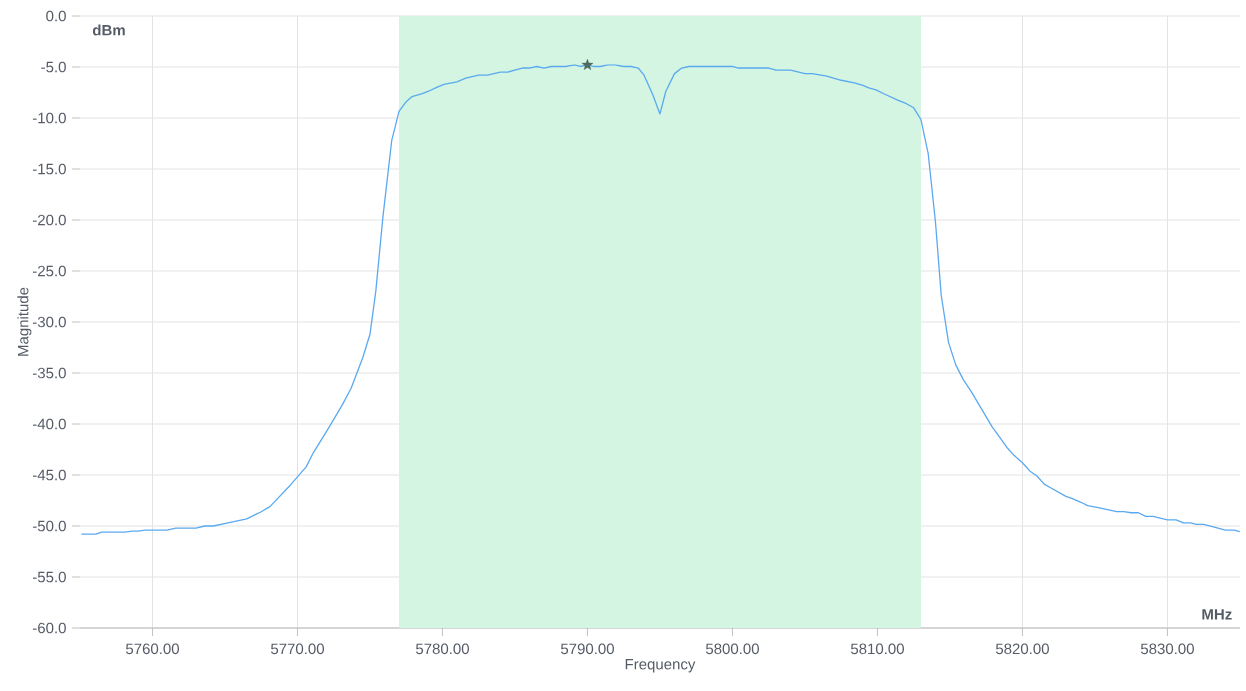 This screenshot has height=691, width=1246. I want to click on y-tick-label: -50.0, so click(49, 526).